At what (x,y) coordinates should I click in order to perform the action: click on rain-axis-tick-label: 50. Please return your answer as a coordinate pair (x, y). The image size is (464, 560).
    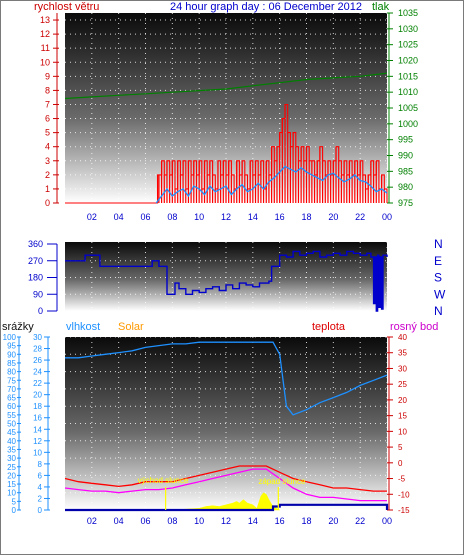
    Looking at the image, I should click on (11, 424).